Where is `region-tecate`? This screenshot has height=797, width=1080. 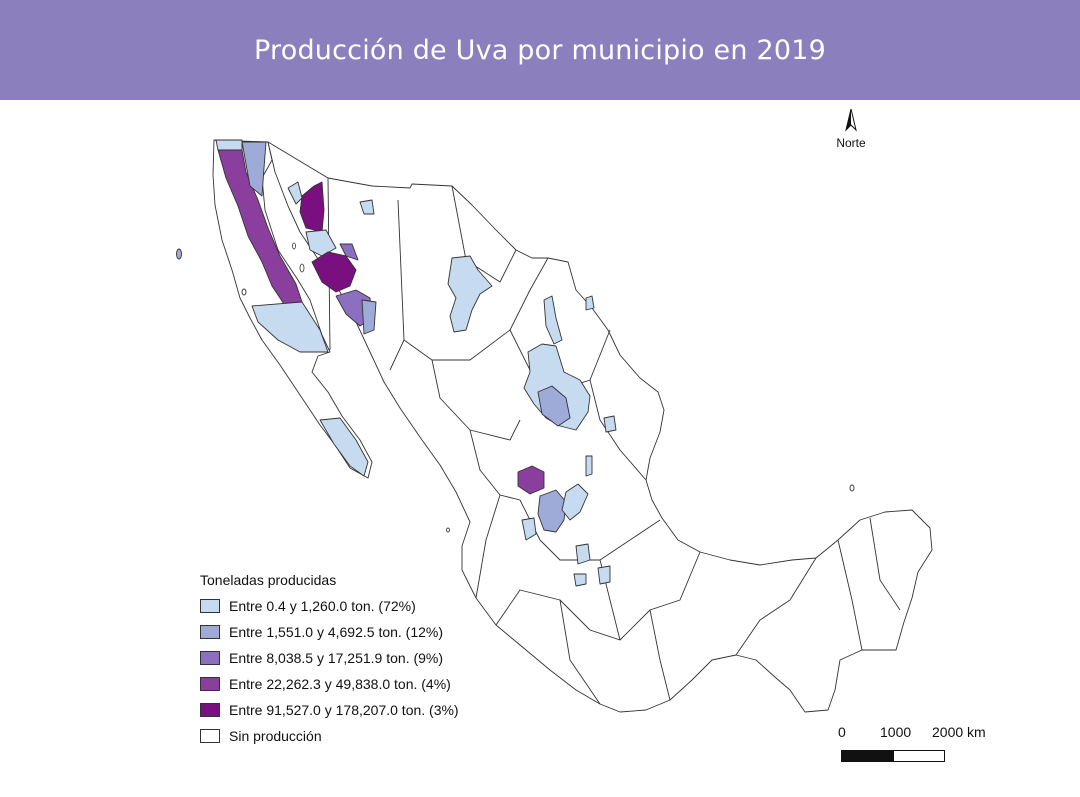 region-tecate is located at coordinates (254, 169).